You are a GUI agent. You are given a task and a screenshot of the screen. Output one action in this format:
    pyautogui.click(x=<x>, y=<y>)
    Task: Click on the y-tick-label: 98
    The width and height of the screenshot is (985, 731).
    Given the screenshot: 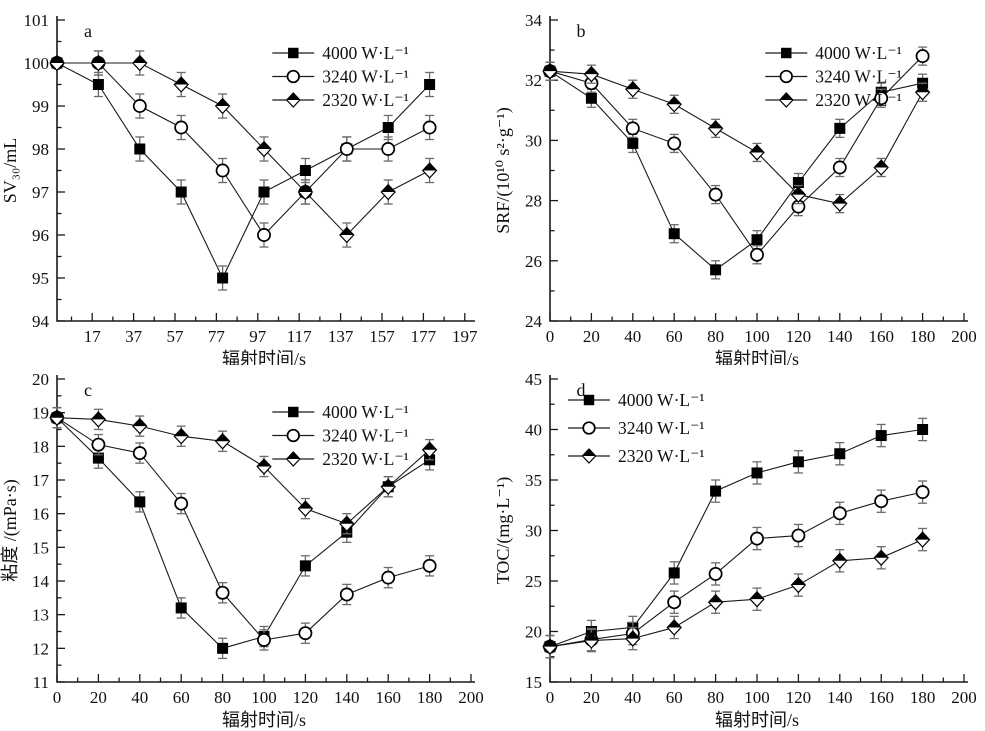 What is the action you would take?
    pyautogui.click(x=40, y=149)
    